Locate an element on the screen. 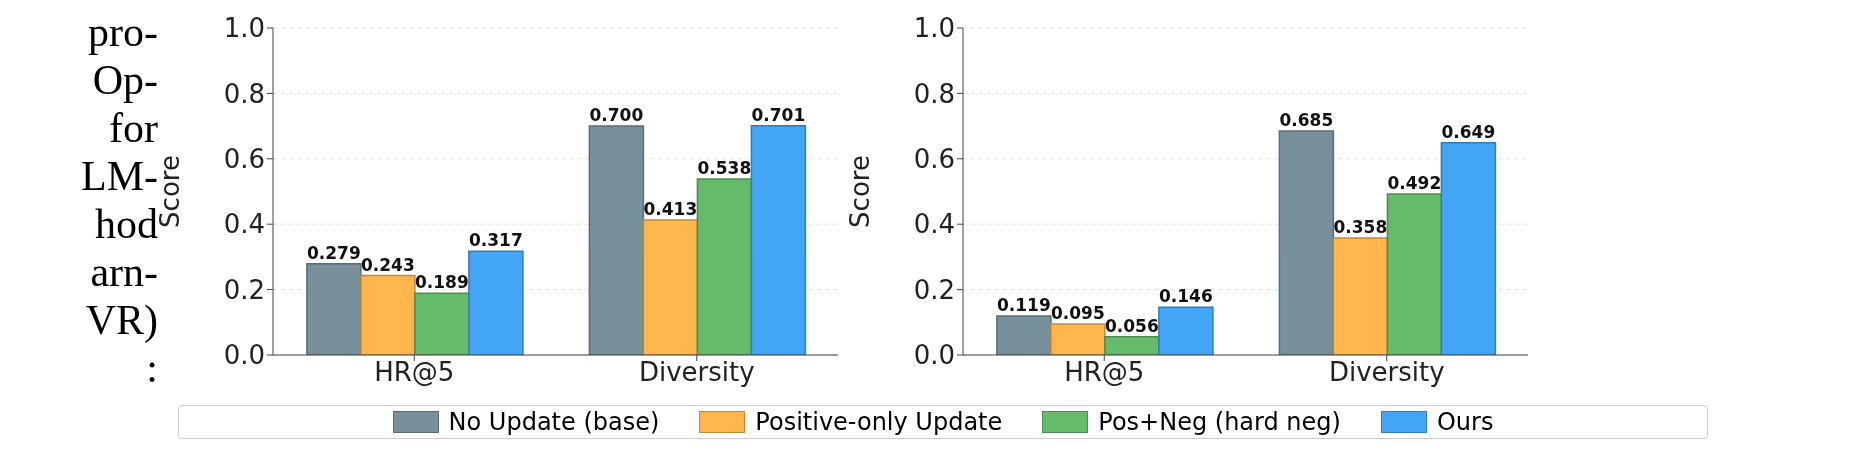 This screenshot has height=450, width=1860. legend-label: Pos+Neg (hard neg) is located at coordinates (1219, 422).